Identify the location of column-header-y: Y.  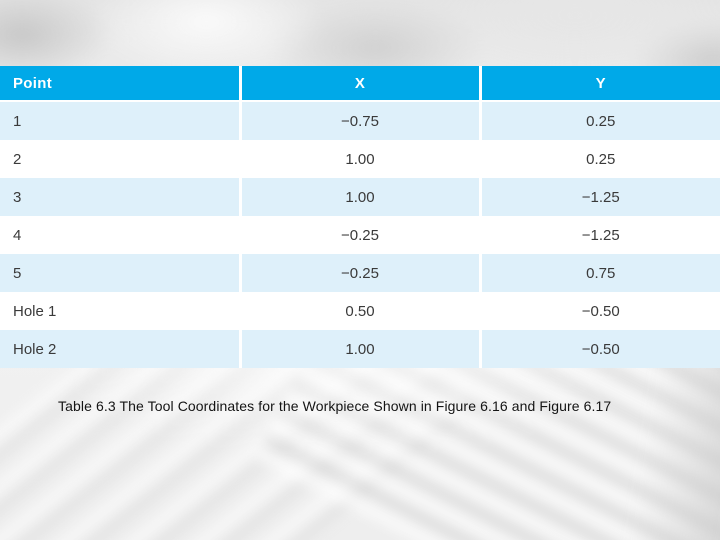
(599, 84).